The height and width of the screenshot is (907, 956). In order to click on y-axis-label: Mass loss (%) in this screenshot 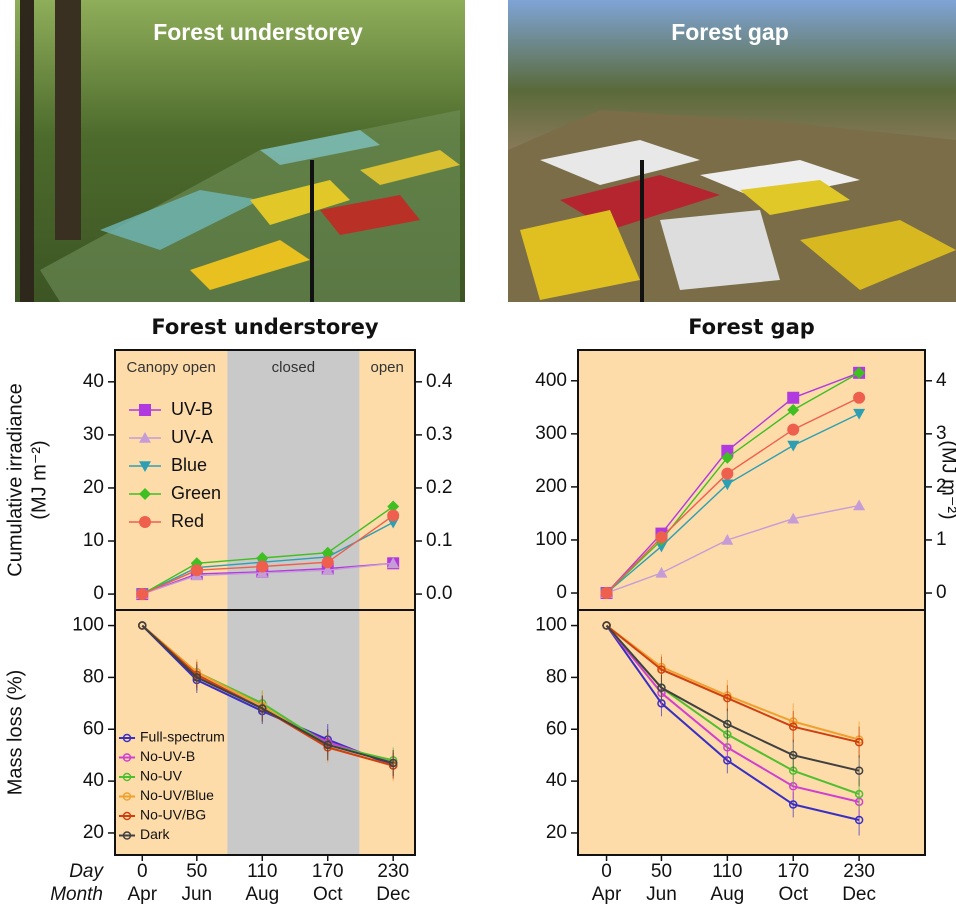, I will do `click(15, 733)`.